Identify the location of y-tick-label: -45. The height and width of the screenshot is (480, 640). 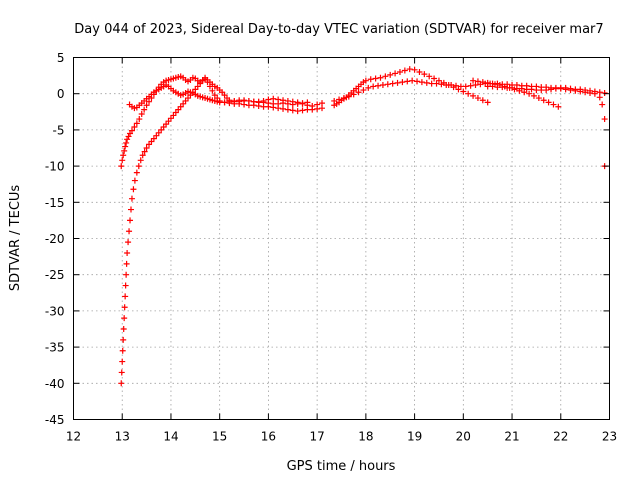
(55, 420).